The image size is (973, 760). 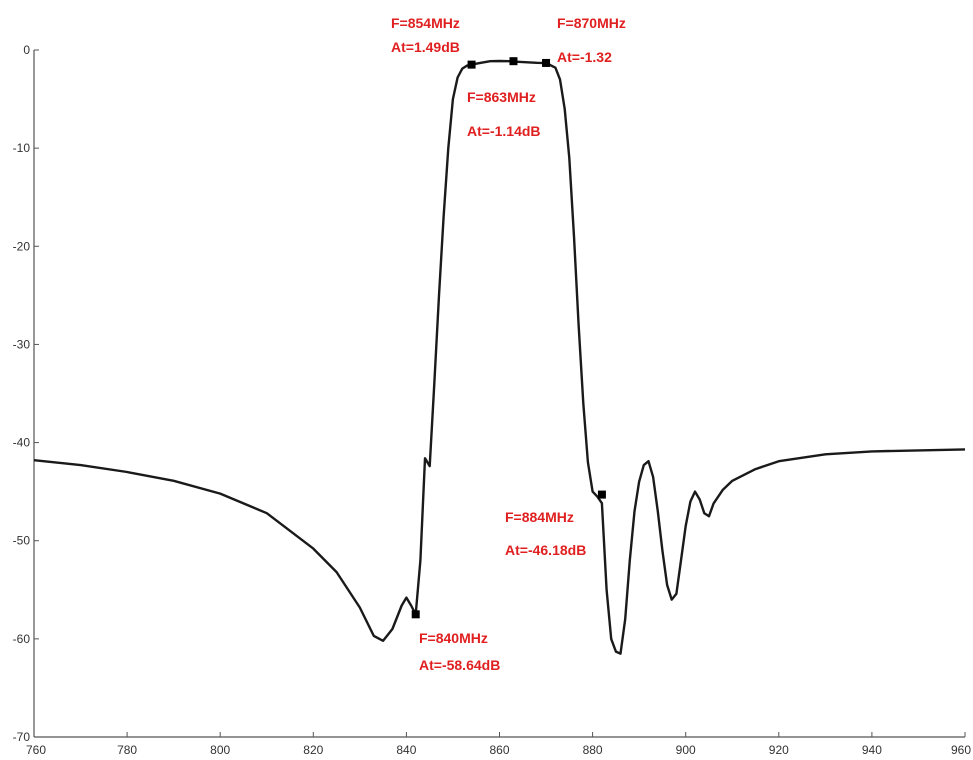 What do you see at coordinates (686, 750) in the screenshot?
I see `x-tick-label: 900` at bounding box center [686, 750].